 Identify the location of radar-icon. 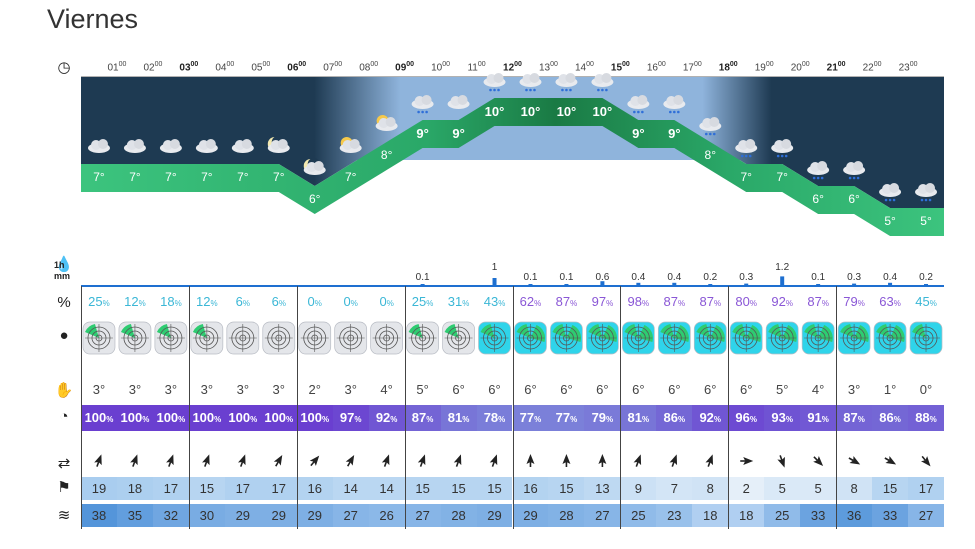
(243, 338).